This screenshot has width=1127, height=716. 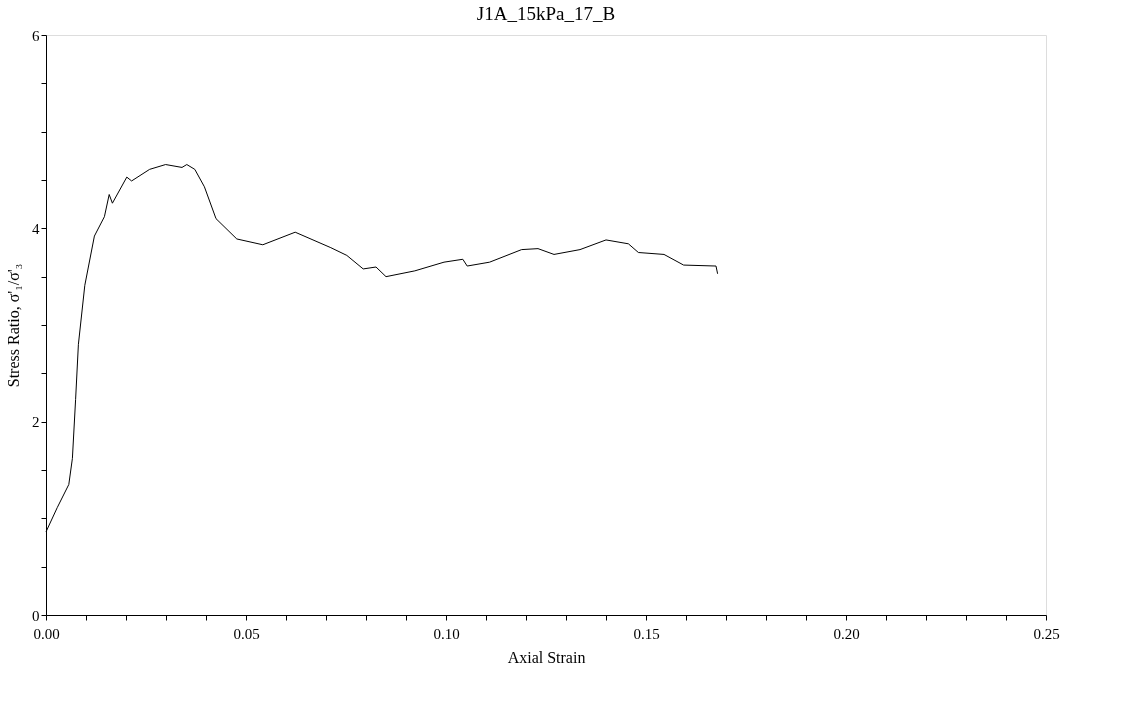 I want to click on x-tick-label: 0.00, so click(x=46, y=633).